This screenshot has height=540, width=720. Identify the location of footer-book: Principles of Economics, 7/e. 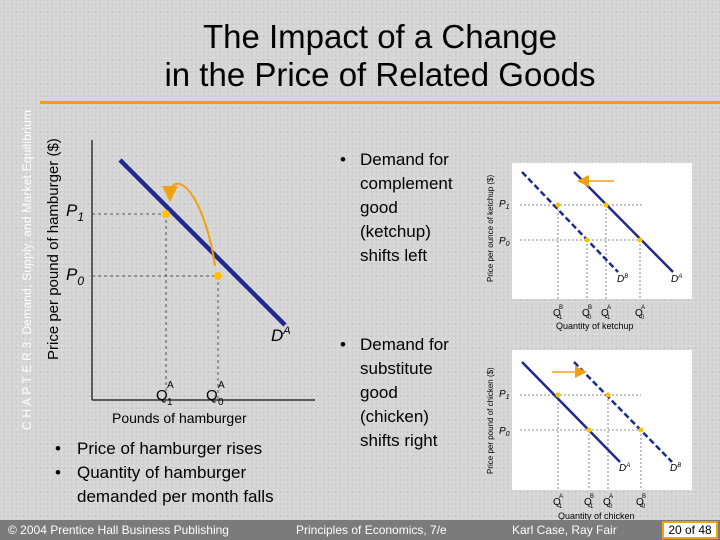
(371, 530).